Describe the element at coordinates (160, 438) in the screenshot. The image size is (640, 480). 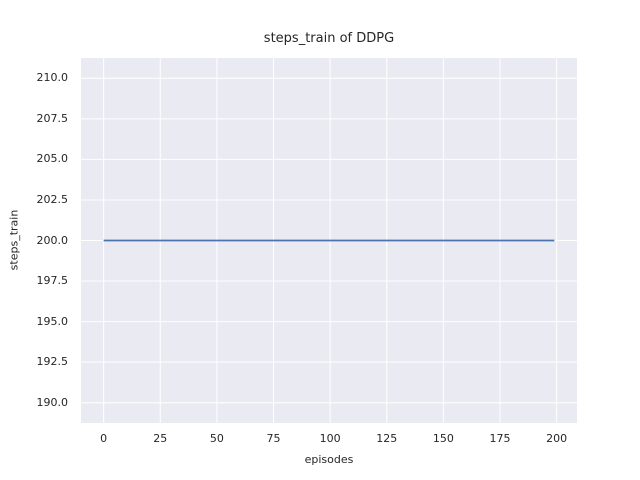
I see `x-tick-label: 25` at that location.